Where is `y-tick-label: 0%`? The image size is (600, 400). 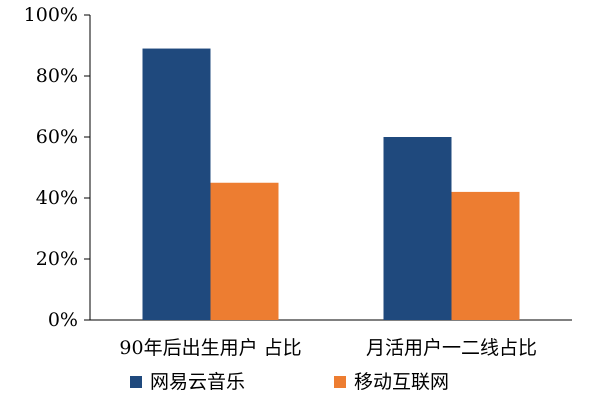 y-tick-label: 0% is located at coordinates (63, 320).